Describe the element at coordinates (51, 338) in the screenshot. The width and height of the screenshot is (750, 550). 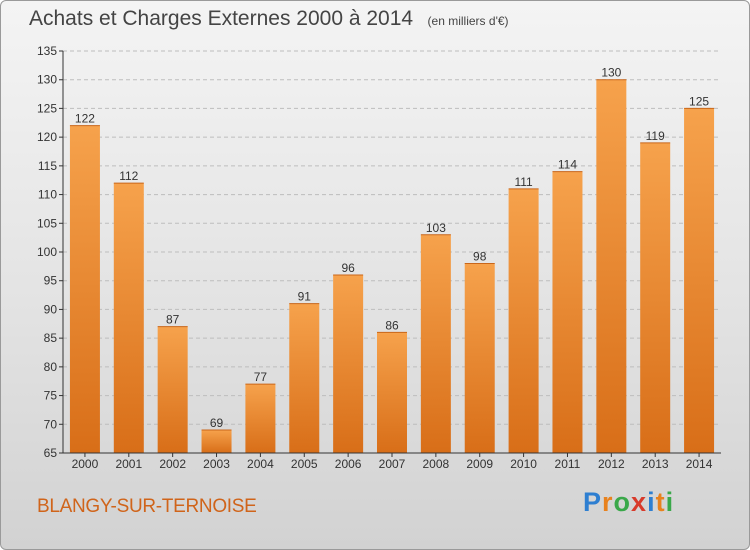
I see `y-tick-label: 85` at that location.